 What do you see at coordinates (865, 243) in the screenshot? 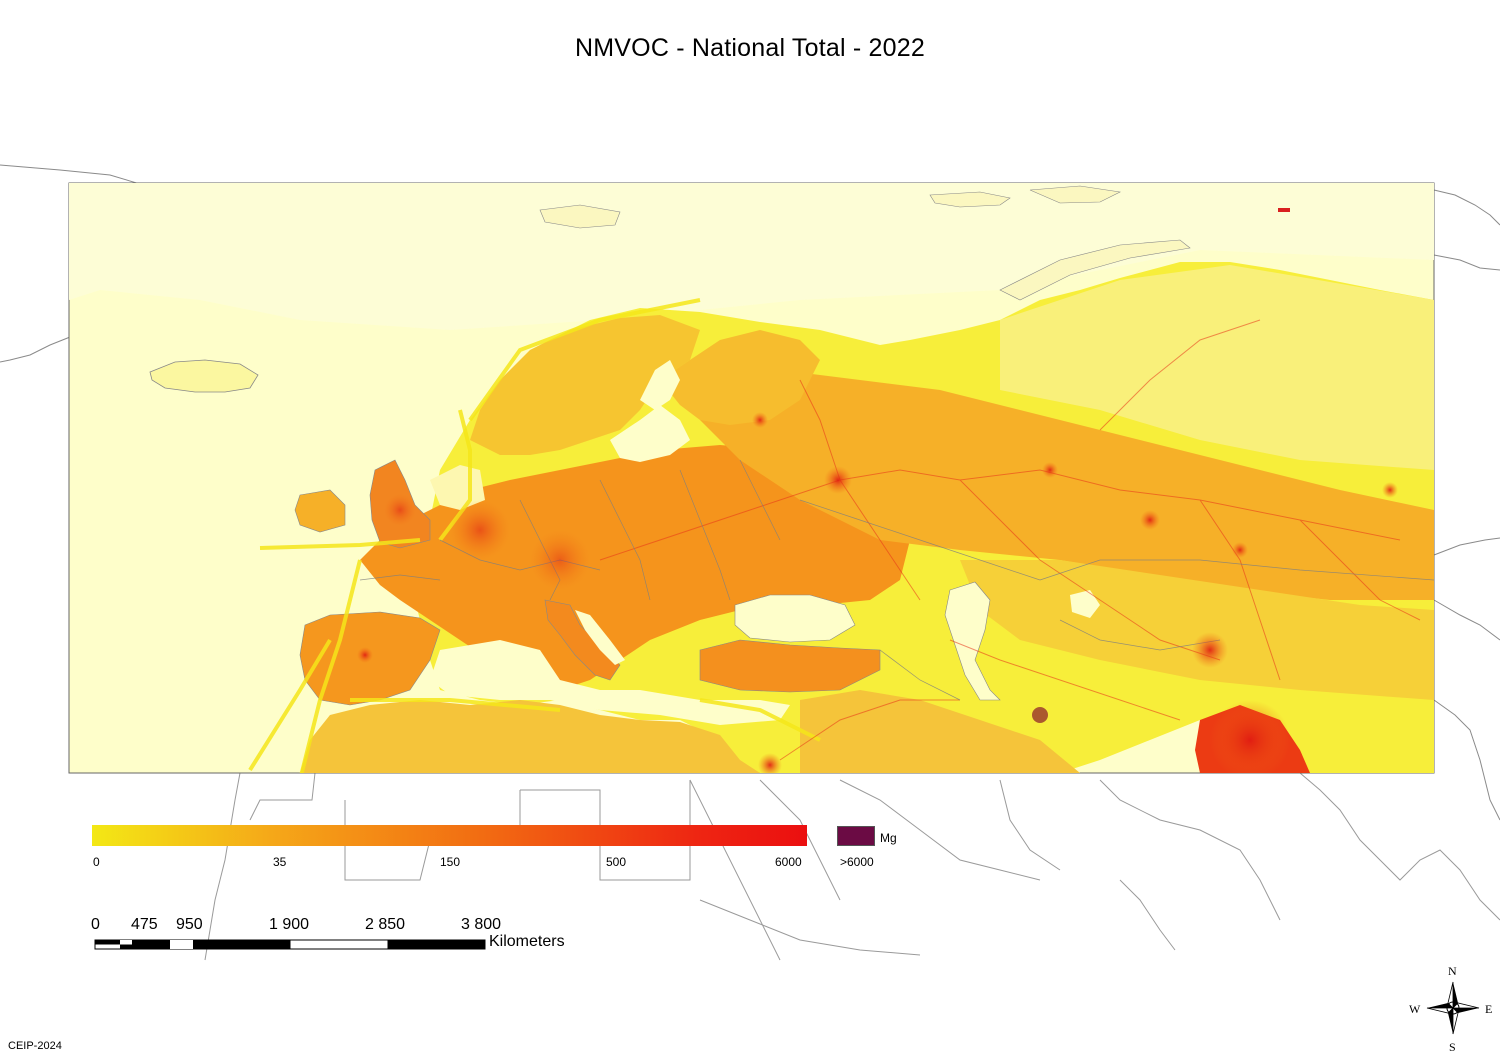
I see `arctic-islands` at bounding box center [865, 243].